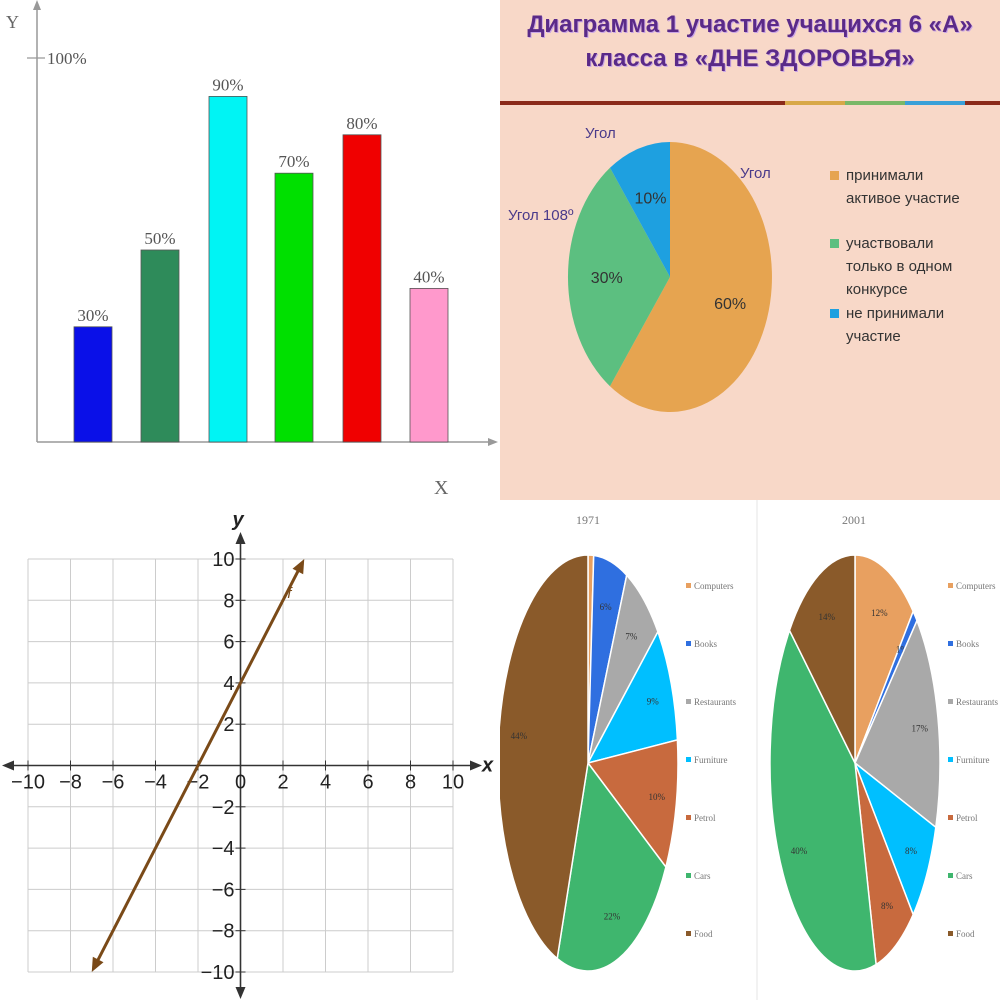 The height and width of the screenshot is (1000, 1000). Describe the element at coordinates (228, 684) in the screenshot. I see `y-tick-label: 4` at that location.